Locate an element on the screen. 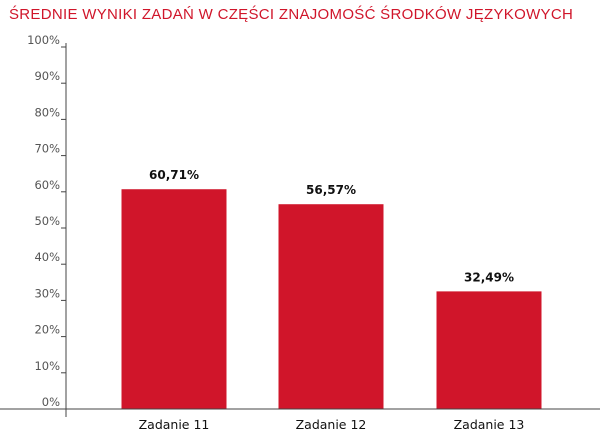 Image resolution: width=600 pixels, height=434 pixels. x-category-label: Zadanie 11 is located at coordinates (174, 424).